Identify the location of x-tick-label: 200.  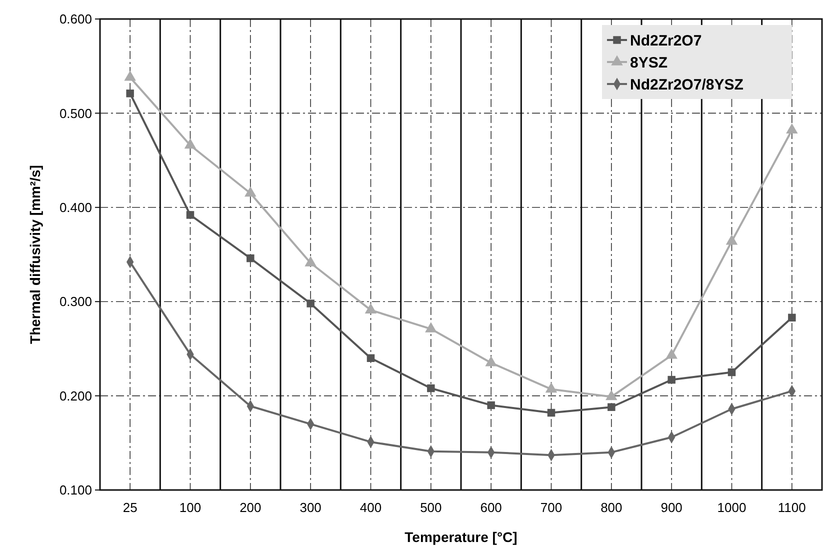
(251, 507).